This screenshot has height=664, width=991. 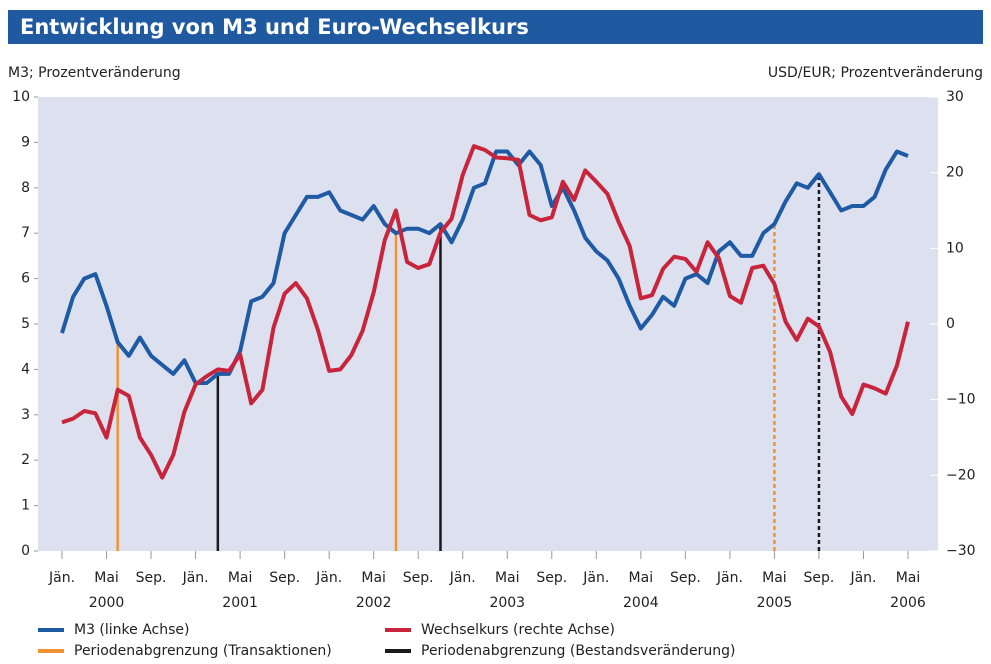 I want to click on y-tick-label: 5, so click(x=25, y=324).